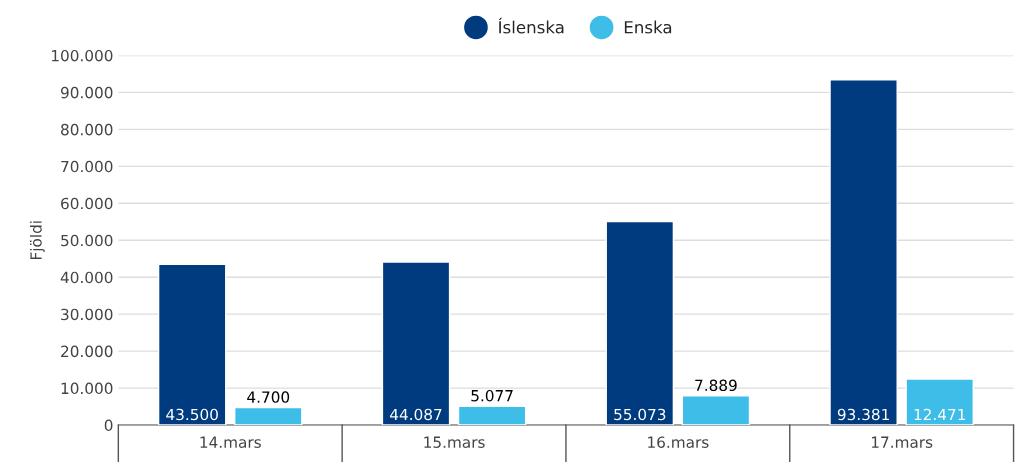 The height and width of the screenshot is (462, 1029). What do you see at coordinates (82, 55) in the screenshot?
I see `y-tick-label: 100.000` at bounding box center [82, 55].